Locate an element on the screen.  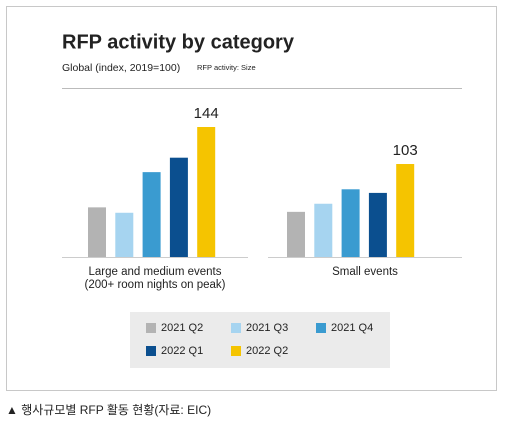
legend-label: 2021 Q2 is located at coordinates (182, 328).